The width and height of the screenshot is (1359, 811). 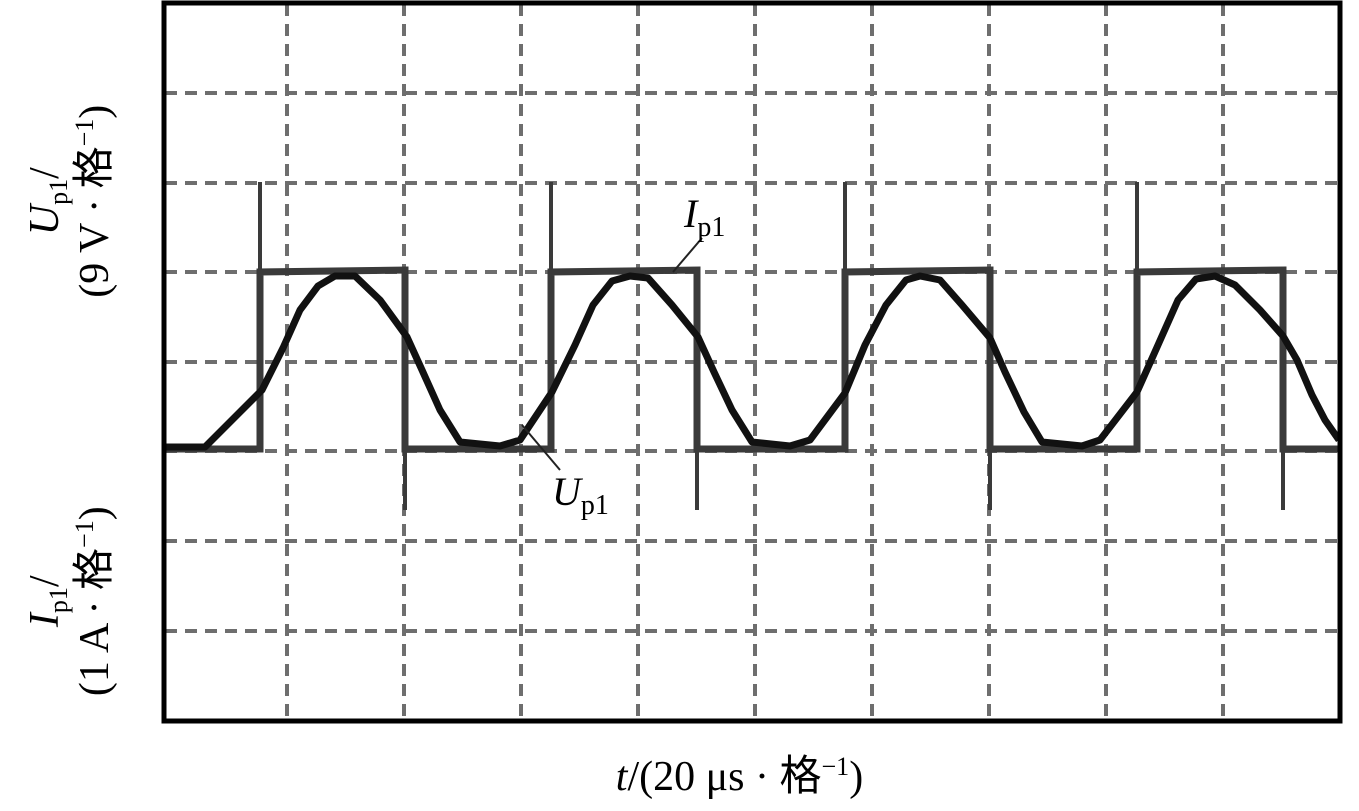 I want to click on x-axis-label: t/(20 μs · 格−1), so click(x=739, y=776).